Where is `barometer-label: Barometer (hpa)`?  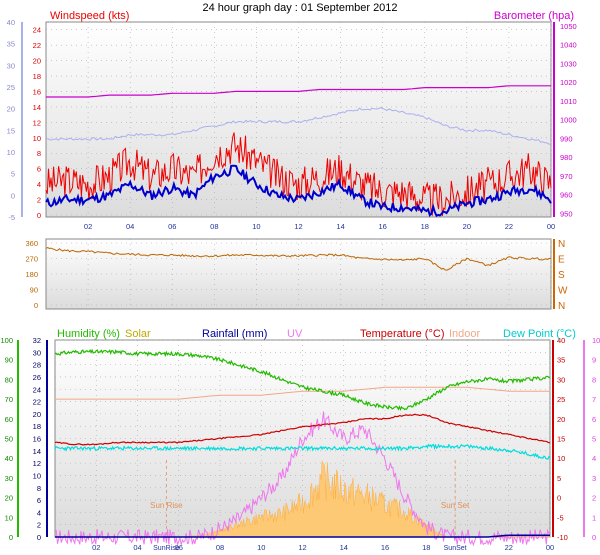
barometer-label: Barometer (hpa) is located at coordinates (534, 16).